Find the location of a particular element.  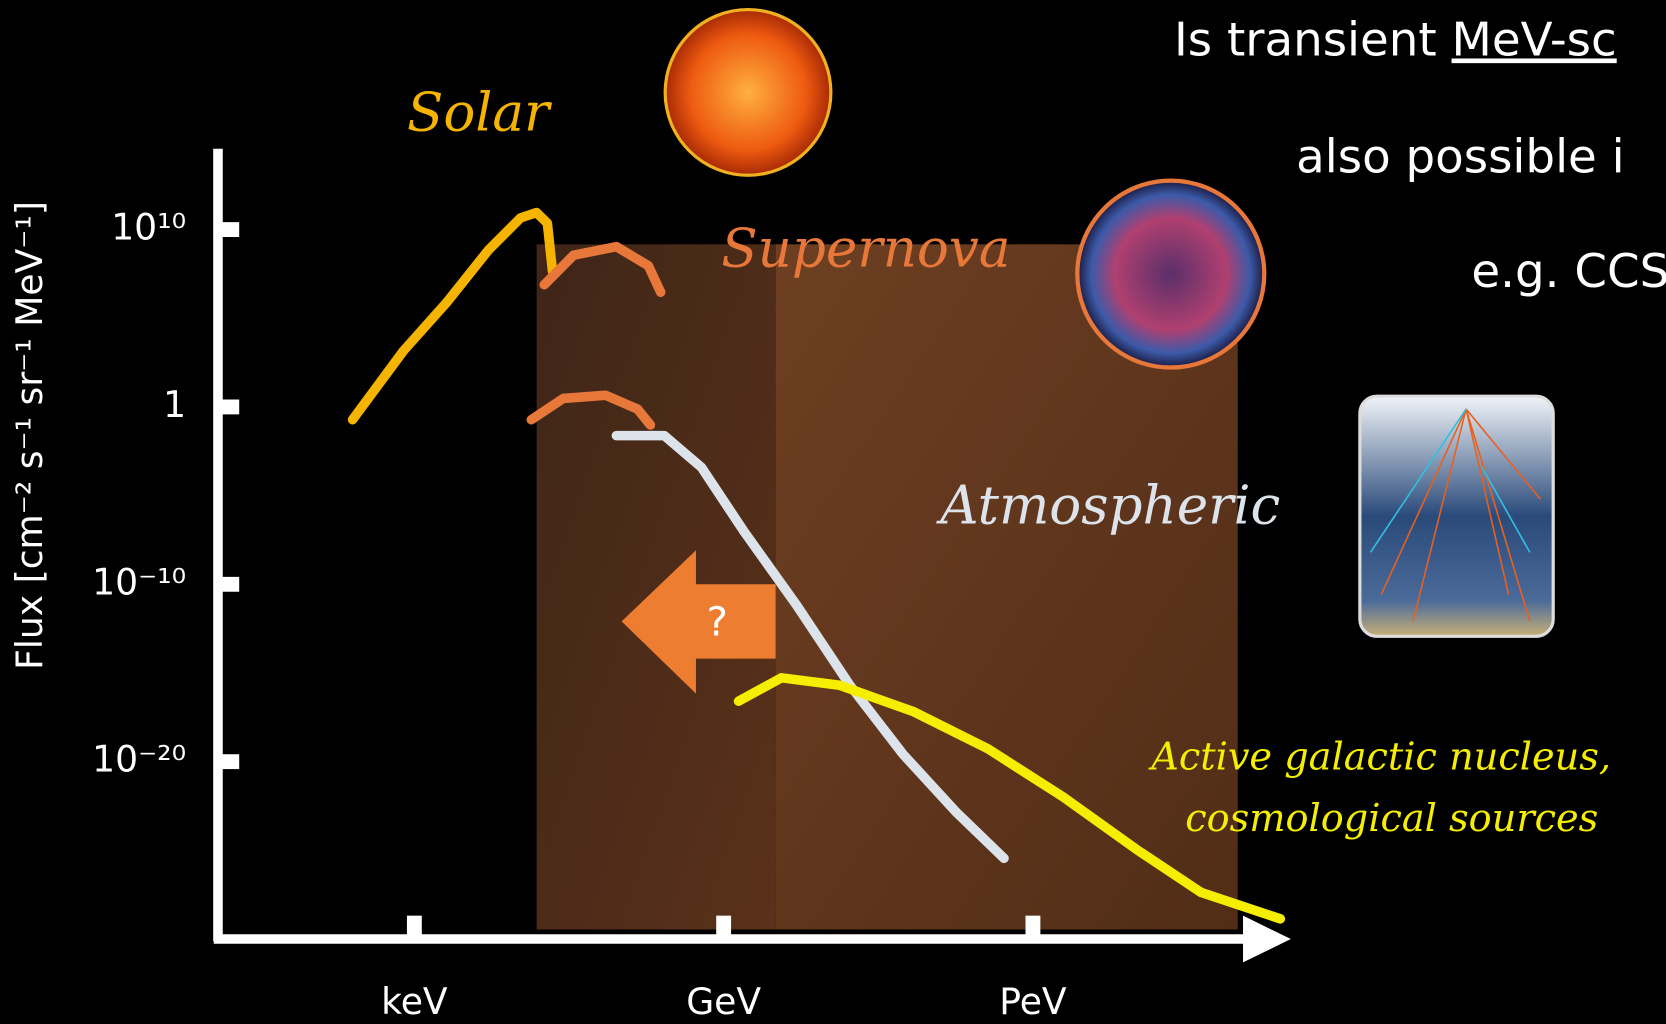

series-label: Supernova is located at coordinates (865, 248).